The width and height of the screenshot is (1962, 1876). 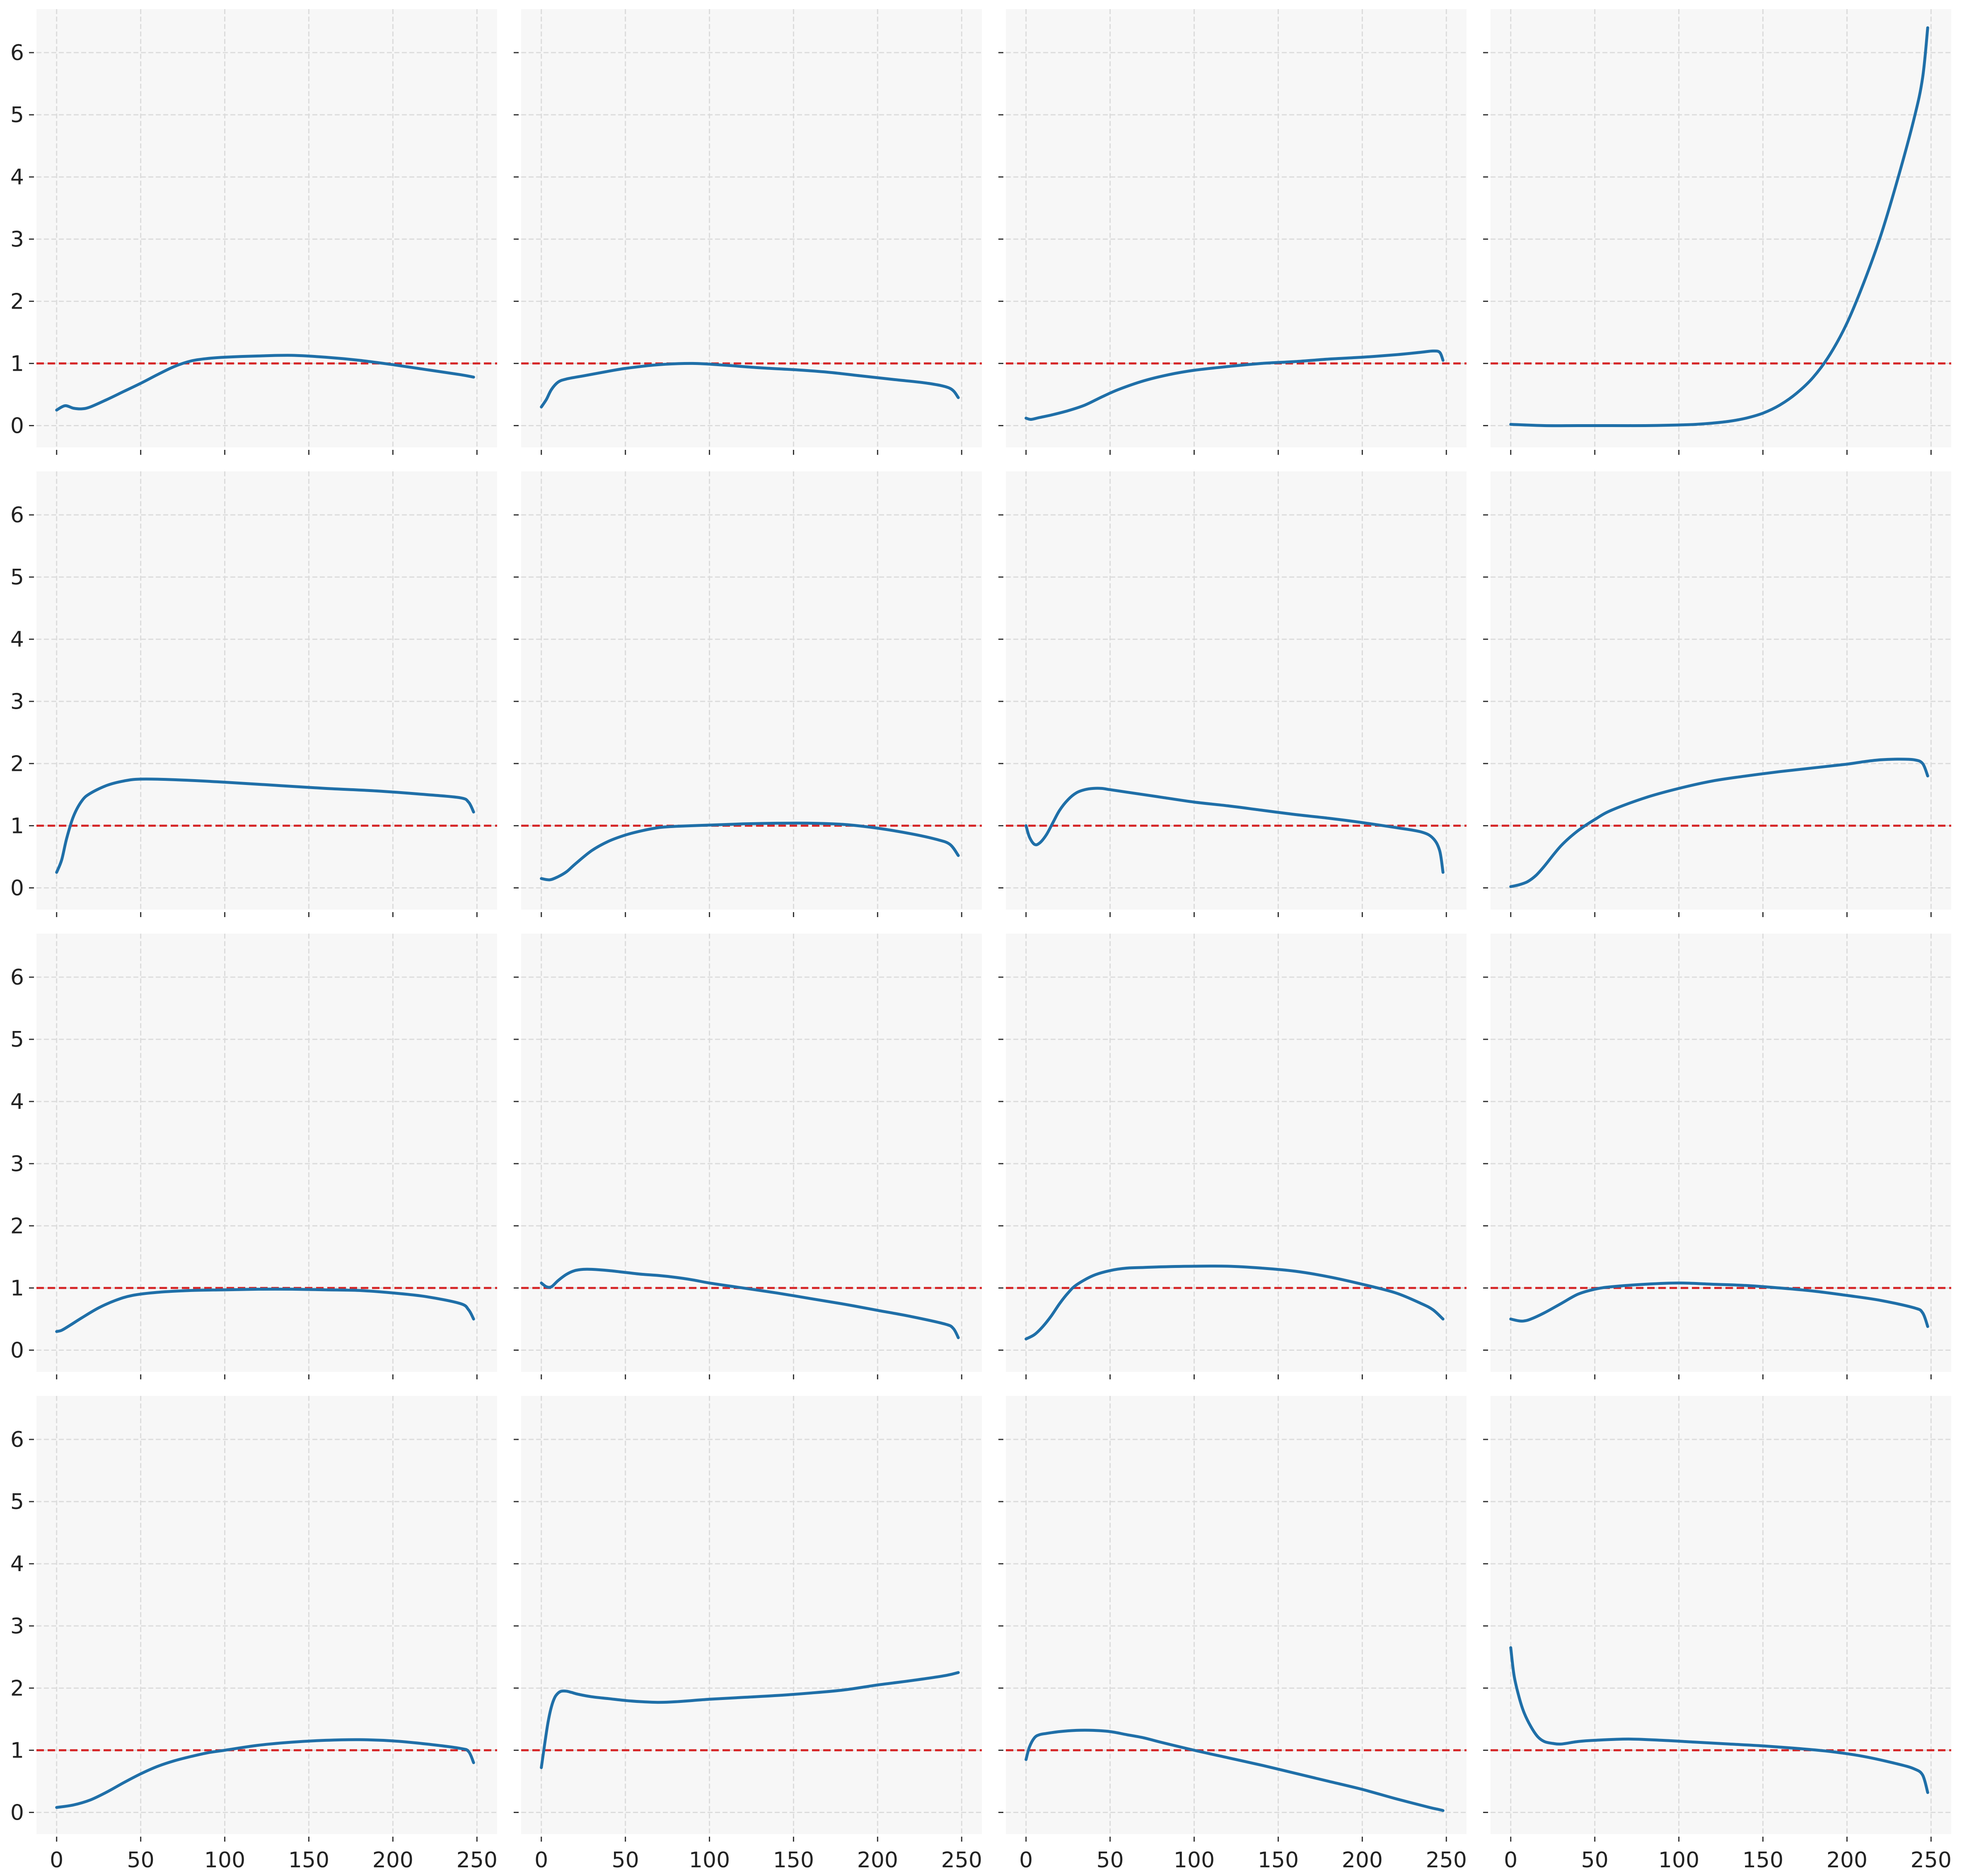 I want to click on subplot-1: 0 1 2 3 4 5 6, so click(x=253, y=232).